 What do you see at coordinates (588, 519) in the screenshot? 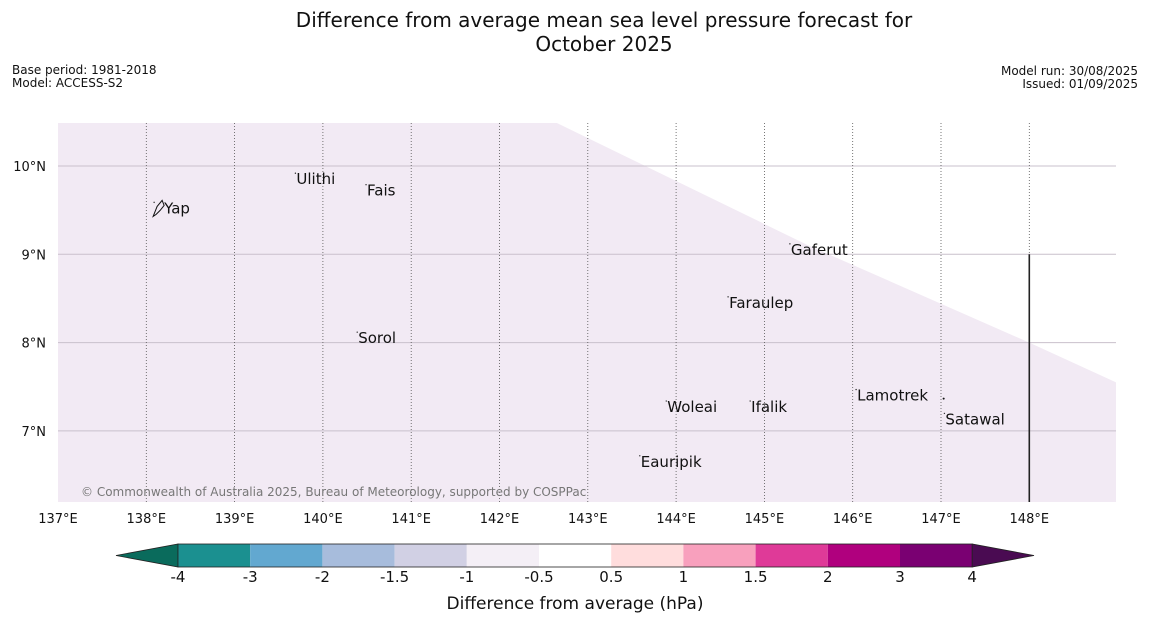
I see `lon-tick-label: 143°E` at bounding box center [588, 519].